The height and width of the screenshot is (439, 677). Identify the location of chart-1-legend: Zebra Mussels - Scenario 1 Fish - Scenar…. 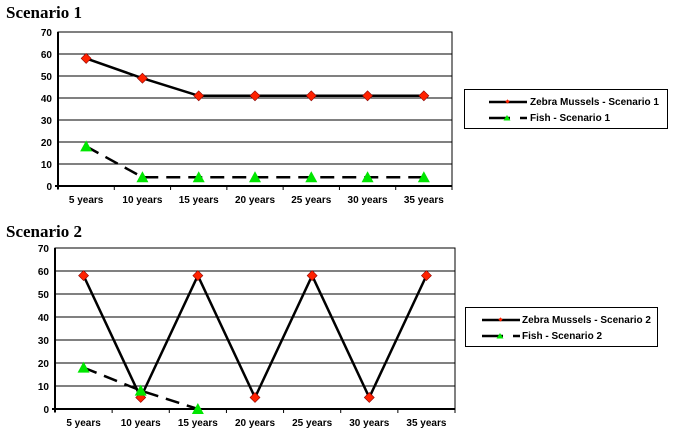
(566, 109).